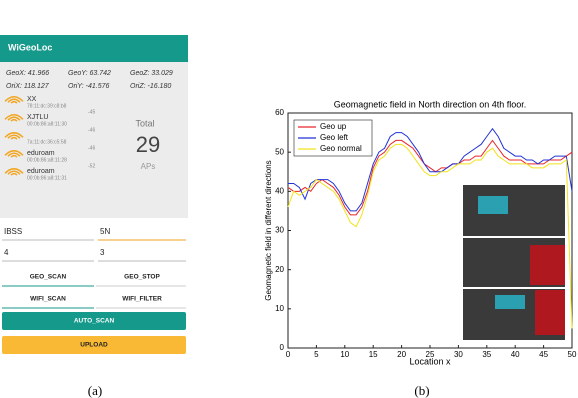  Describe the element at coordinates (47, 142) in the screenshot. I see `wifi-mac: 7a:11:dc:36:c5:58` at that location.